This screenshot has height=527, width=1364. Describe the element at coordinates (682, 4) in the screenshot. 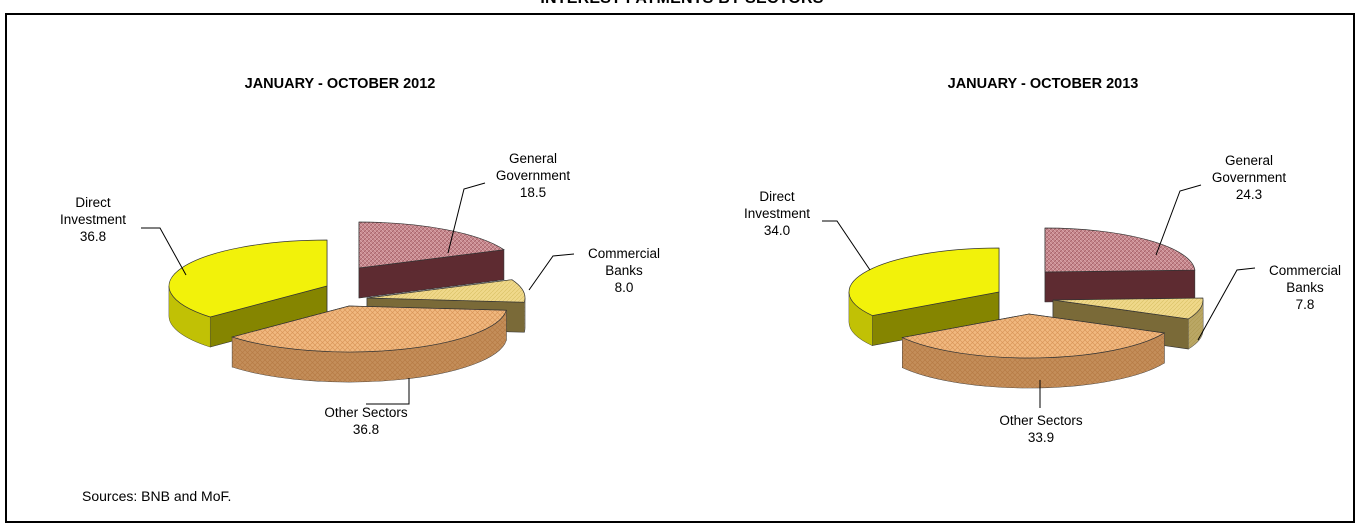

I see `main-title: INTEREST PAYMENTS BY SECTORS` at that location.